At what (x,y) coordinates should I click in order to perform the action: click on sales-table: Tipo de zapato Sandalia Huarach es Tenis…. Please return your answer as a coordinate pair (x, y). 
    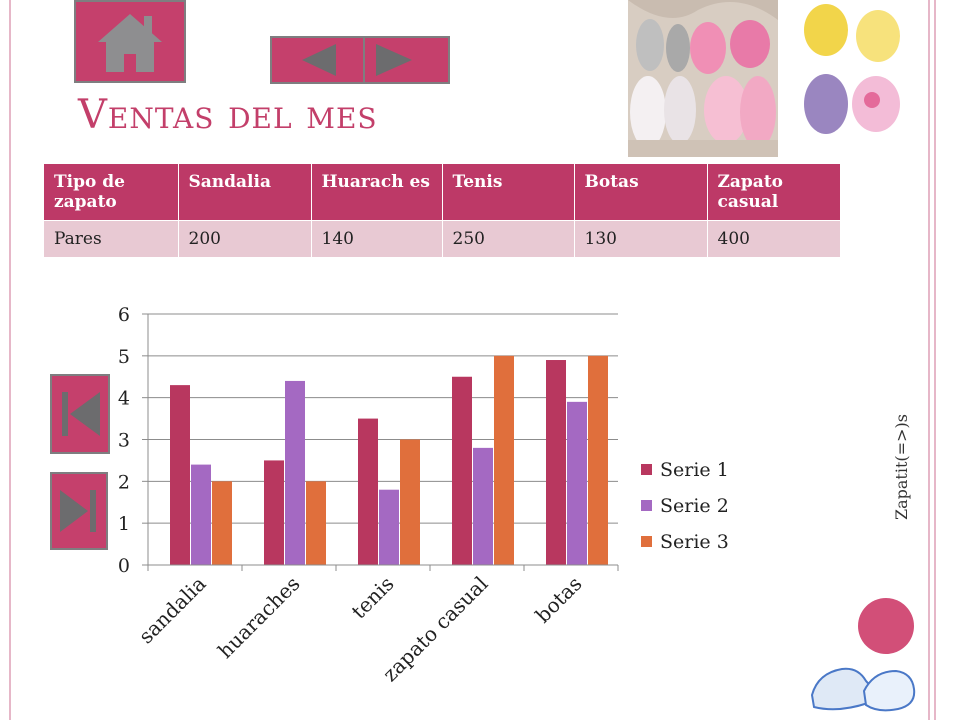
    Looking at the image, I should click on (442, 210).